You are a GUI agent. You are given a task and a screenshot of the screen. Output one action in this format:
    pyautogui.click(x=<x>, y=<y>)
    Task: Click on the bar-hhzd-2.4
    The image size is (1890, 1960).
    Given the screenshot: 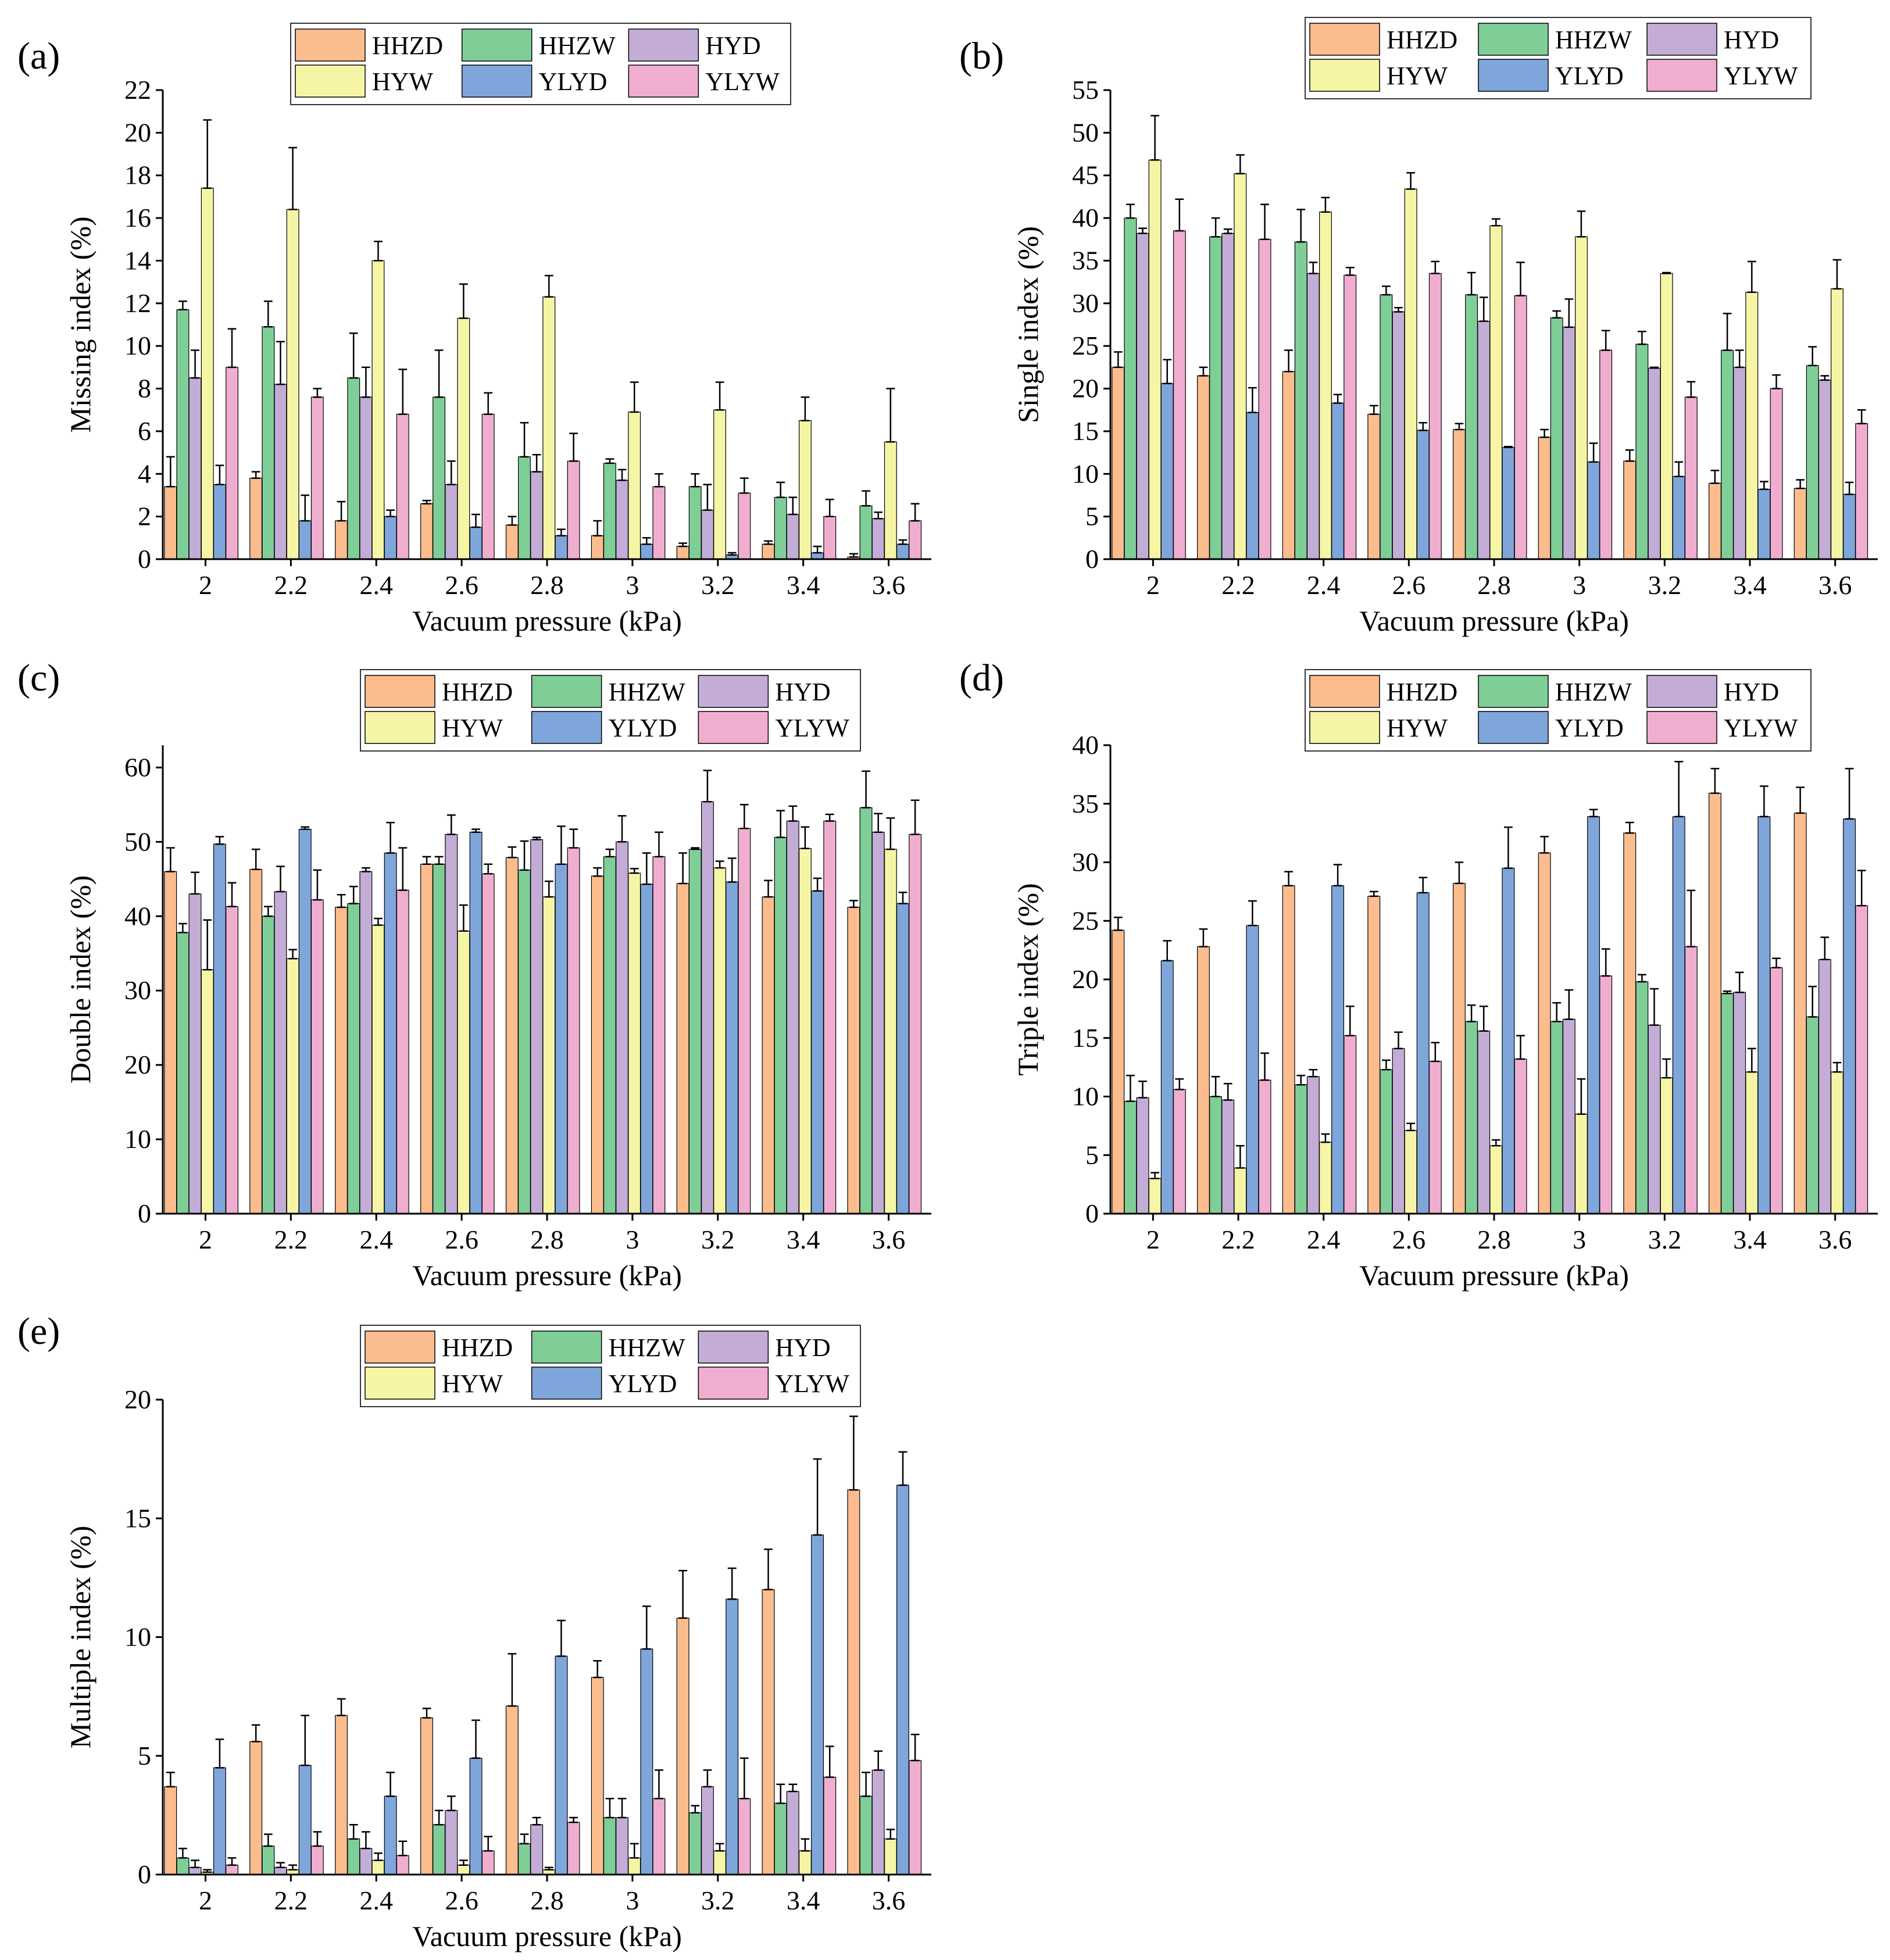 What is the action you would take?
    pyautogui.click(x=341, y=1060)
    